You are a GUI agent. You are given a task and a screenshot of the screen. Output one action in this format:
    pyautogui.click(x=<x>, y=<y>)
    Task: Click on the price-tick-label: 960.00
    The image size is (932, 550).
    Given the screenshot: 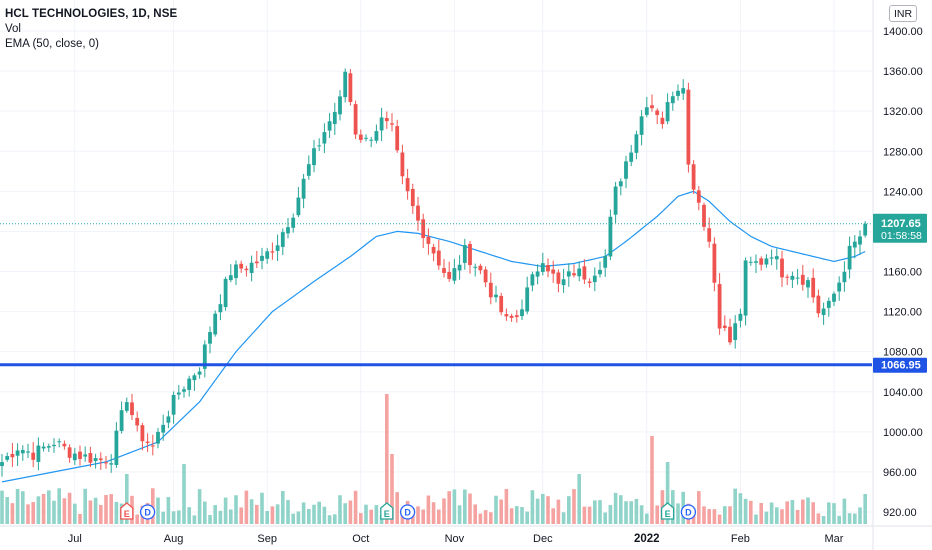 What is the action you would take?
    pyautogui.click(x=900, y=473)
    